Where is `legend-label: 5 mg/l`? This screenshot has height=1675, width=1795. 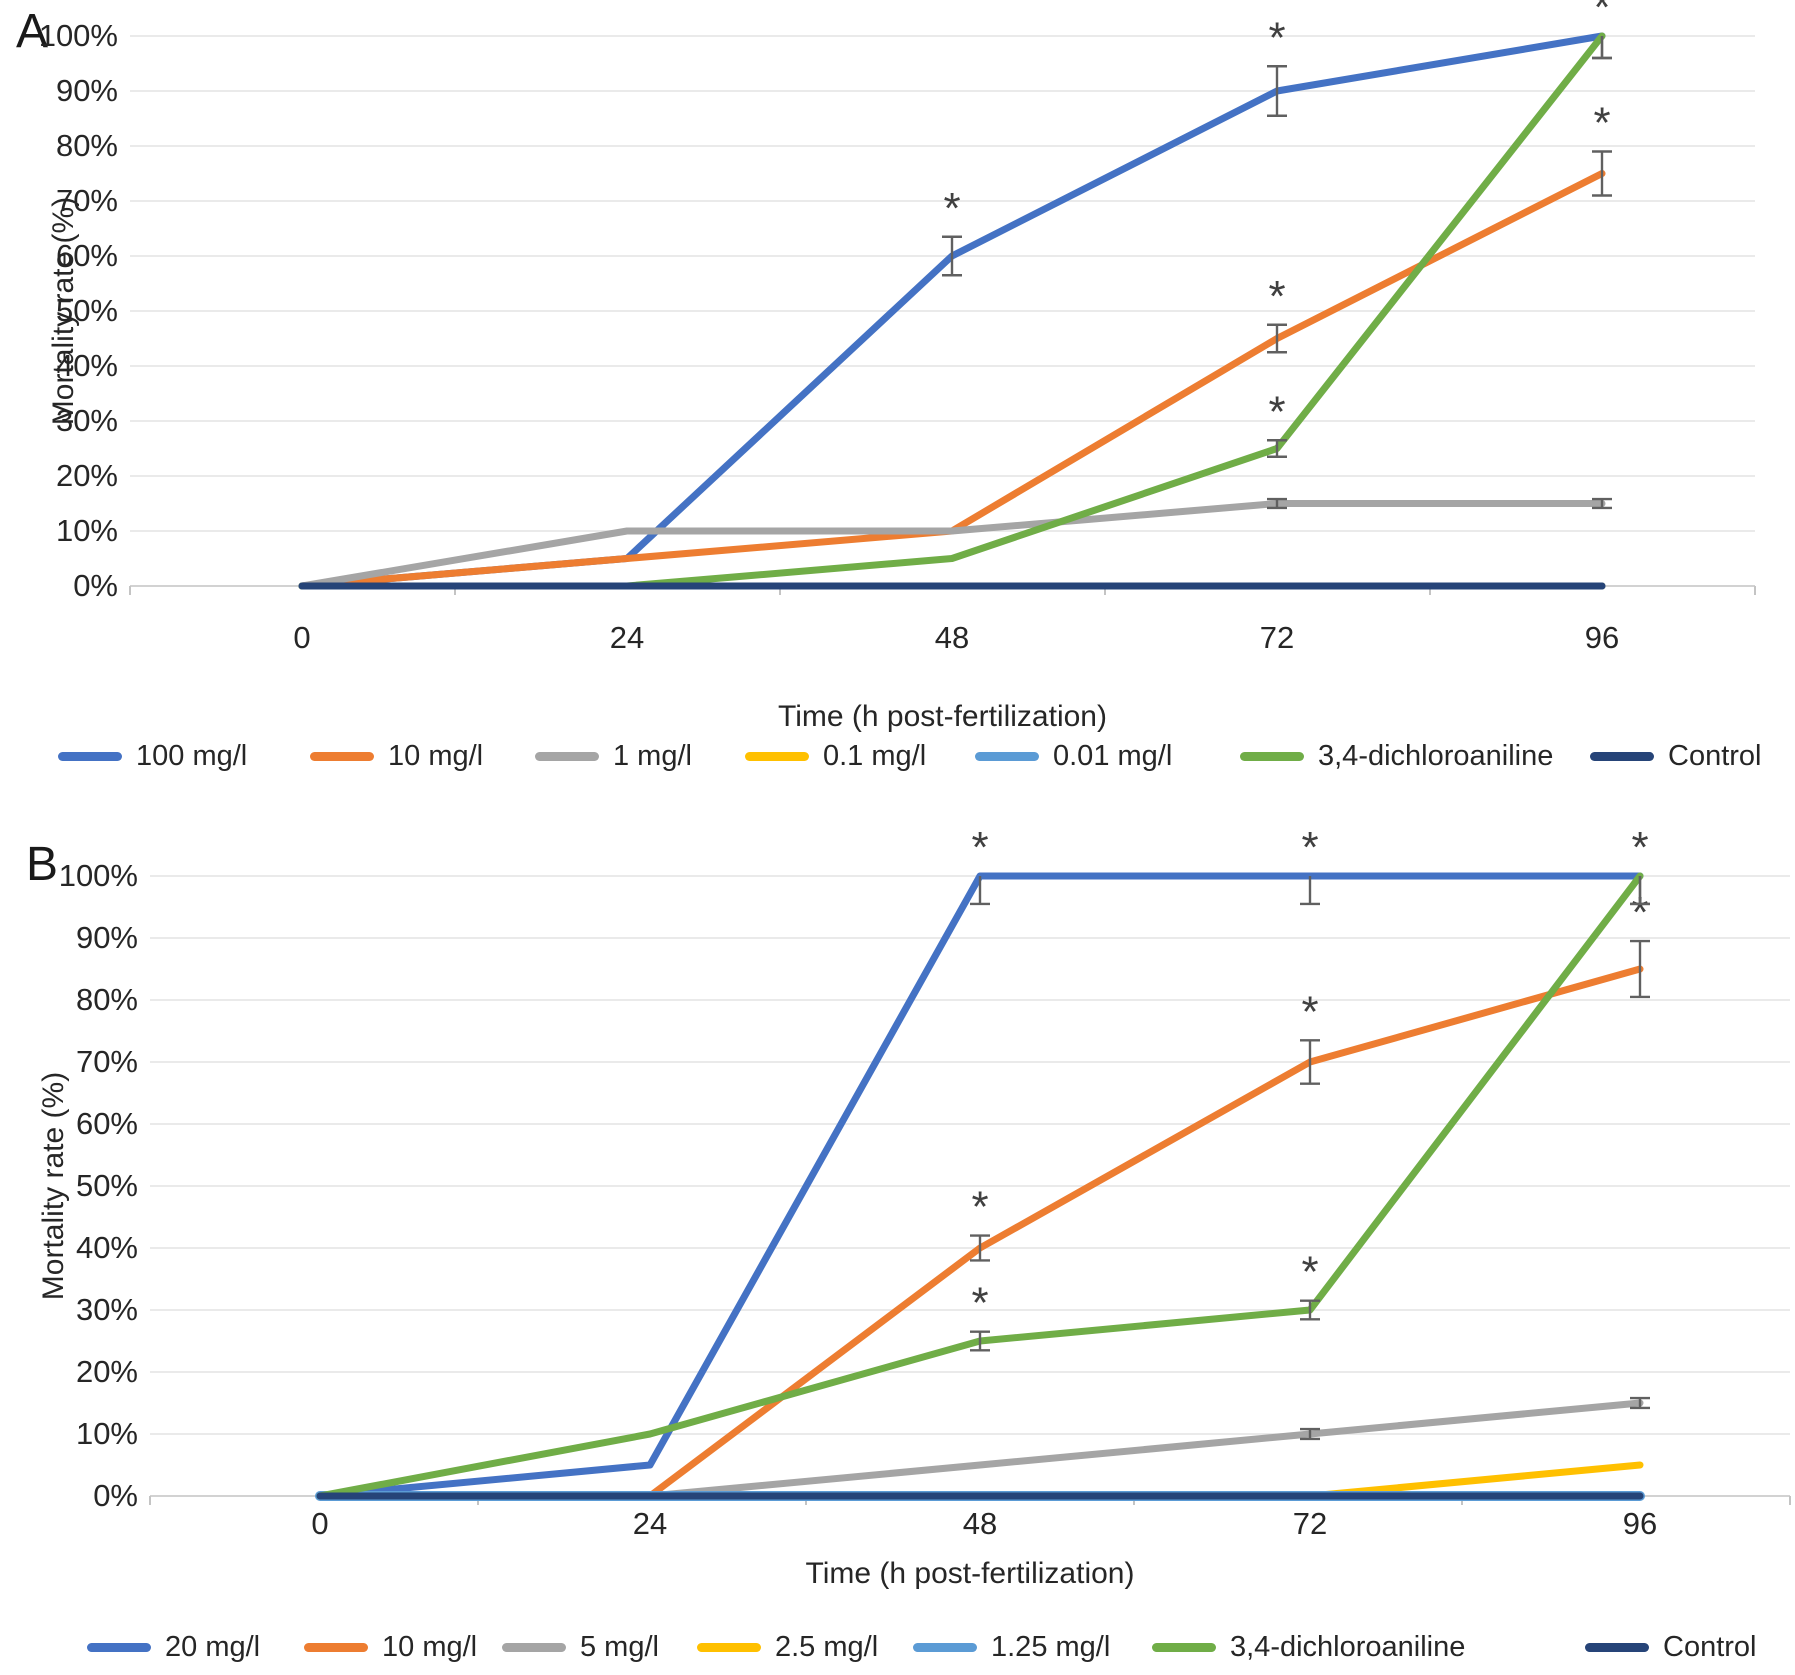
legend-label: 5 mg/l is located at coordinates (619, 1646).